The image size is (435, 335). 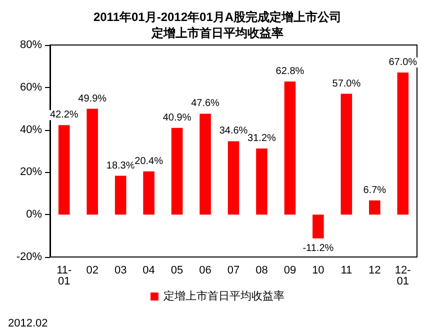 I want to click on x-tick-label: 09, so click(x=290, y=270).